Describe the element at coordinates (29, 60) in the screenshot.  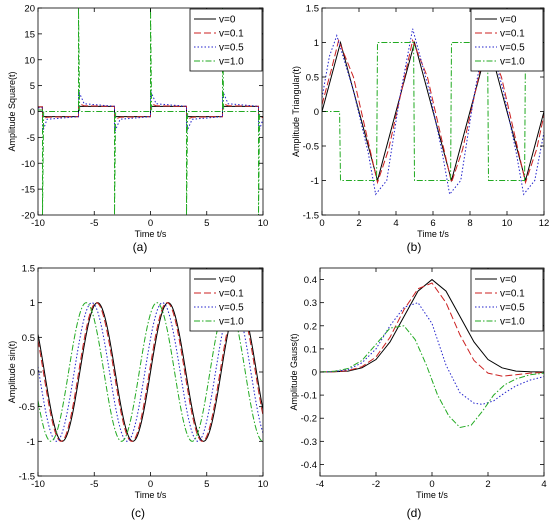
I see `y-tick-label: 10` at that location.